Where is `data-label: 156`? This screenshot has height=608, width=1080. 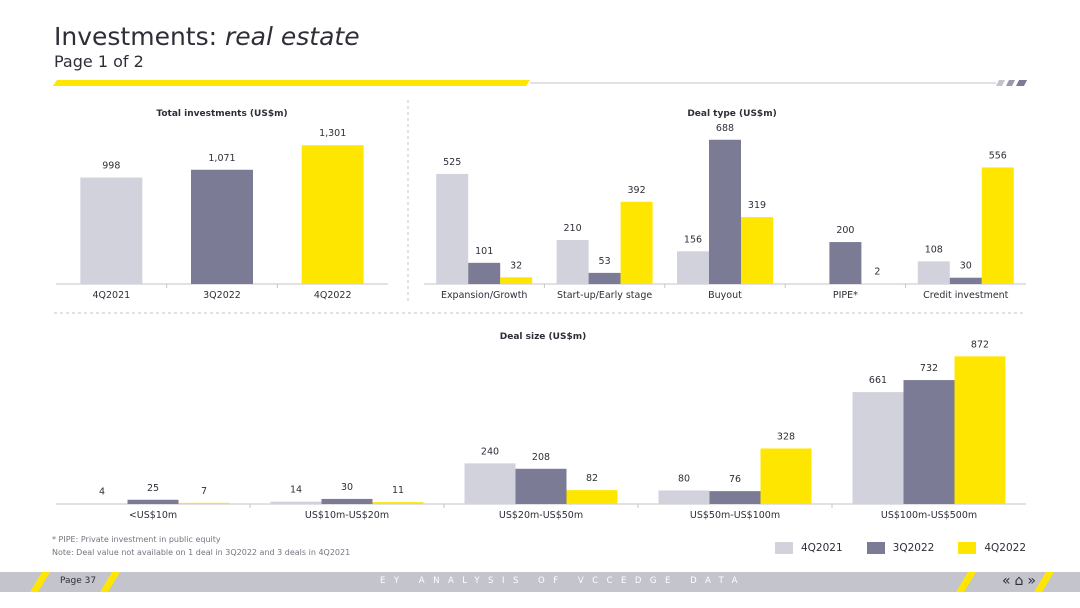 data-label: 156 is located at coordinates (693, 239).